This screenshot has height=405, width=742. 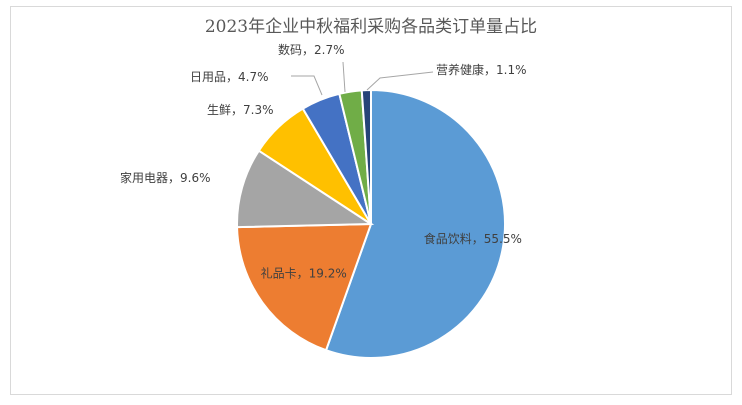 What do you see at coordinates (240, 110) in the screenshot?
I see `slice-label-4: 生鲜，7.3%` at bounding box center [240, 110].